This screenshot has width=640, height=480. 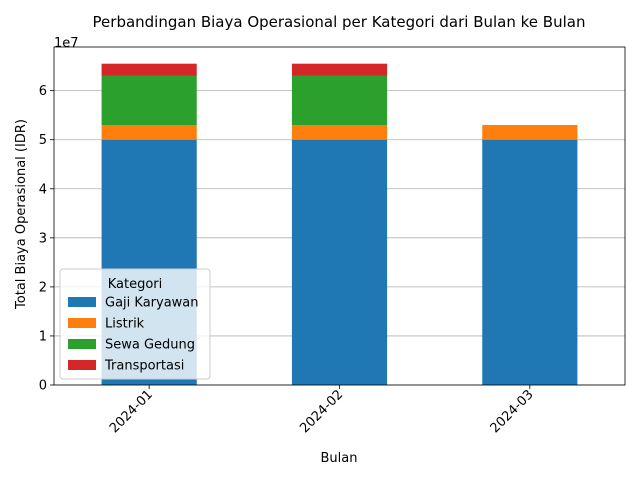 I want to click on y-tick-label: 5, so click(x=43, y=140).